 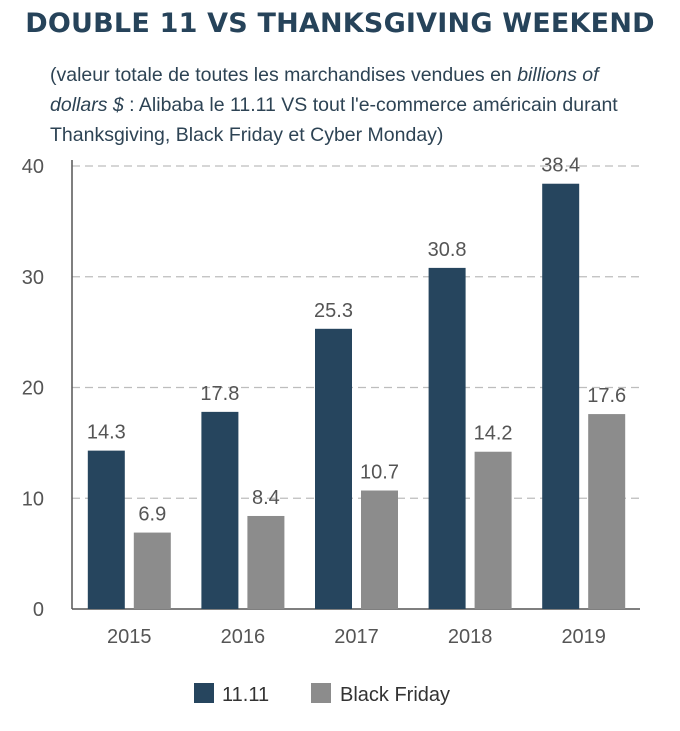 What do you see at coordinates (379, 472) in the screenshot?
I see `data-label: 10.7` at bounding box center [379, 472].